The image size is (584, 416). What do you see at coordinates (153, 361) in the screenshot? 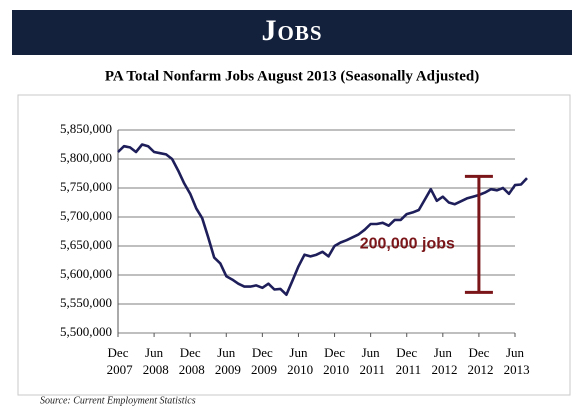
I see `x-tick-label: Jun 2008` at bounding box center [153, 361].